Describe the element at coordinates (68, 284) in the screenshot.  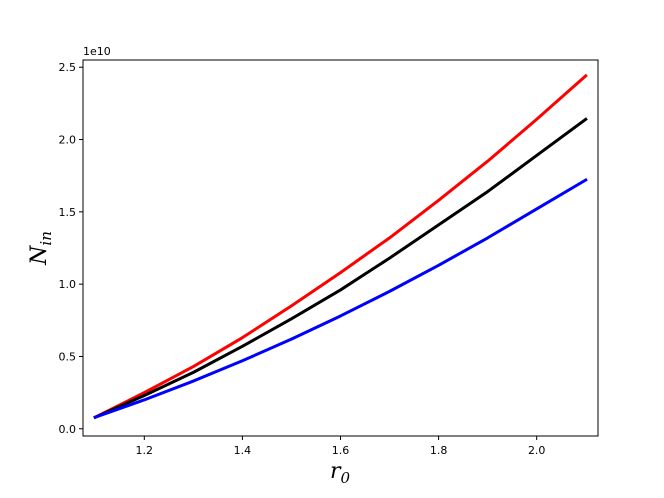
I see `y-tick-label: 1.0` at that location.